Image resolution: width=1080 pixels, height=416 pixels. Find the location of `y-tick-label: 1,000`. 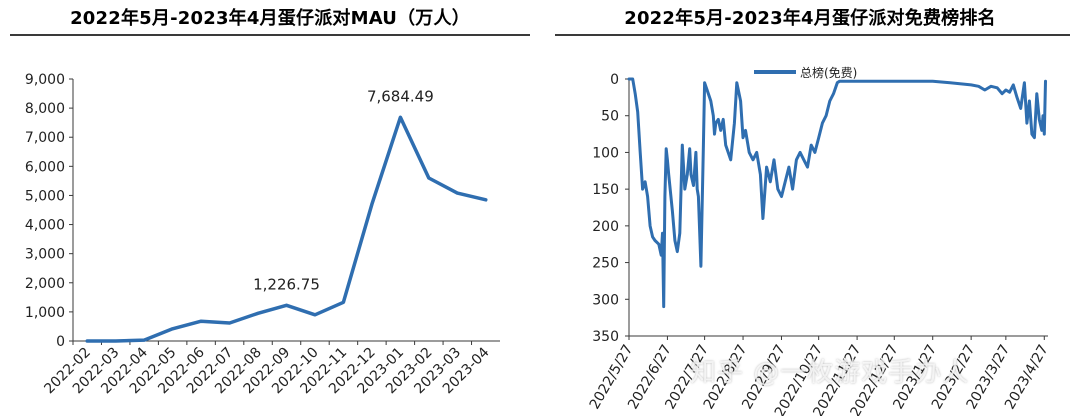

y-tick-label: 1,000 is located at coordinates (45, 313).